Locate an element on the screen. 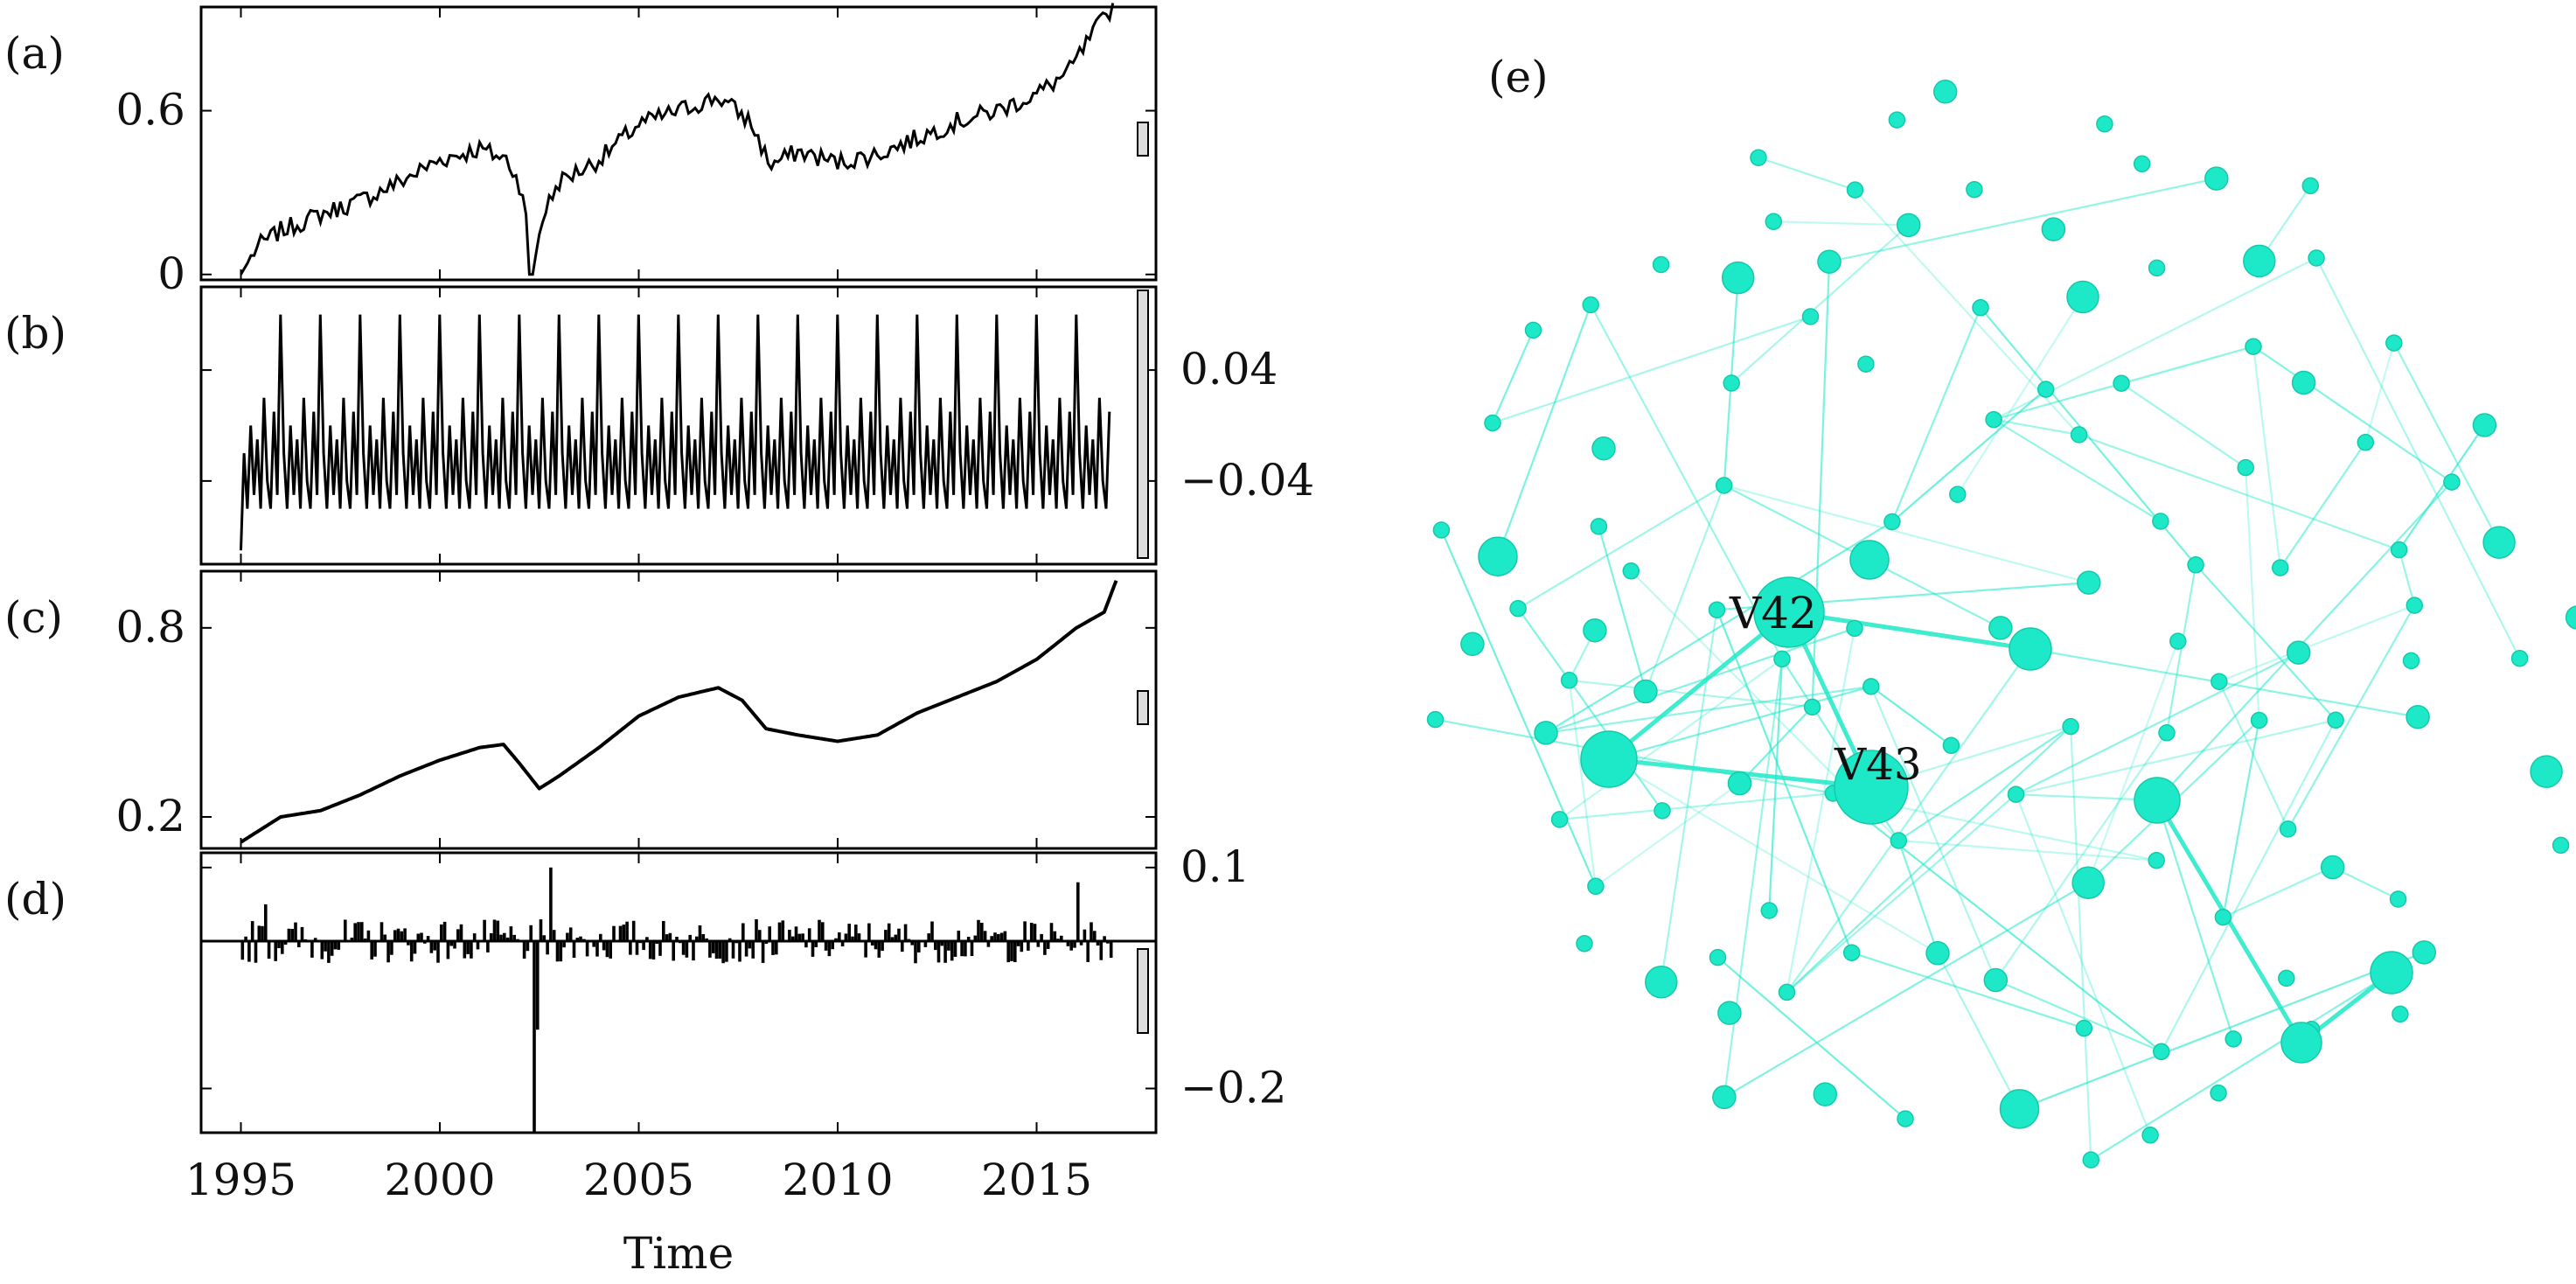 This screenshot has height=1284, width=2576. panel-frame is located at coordinates (678, 993).